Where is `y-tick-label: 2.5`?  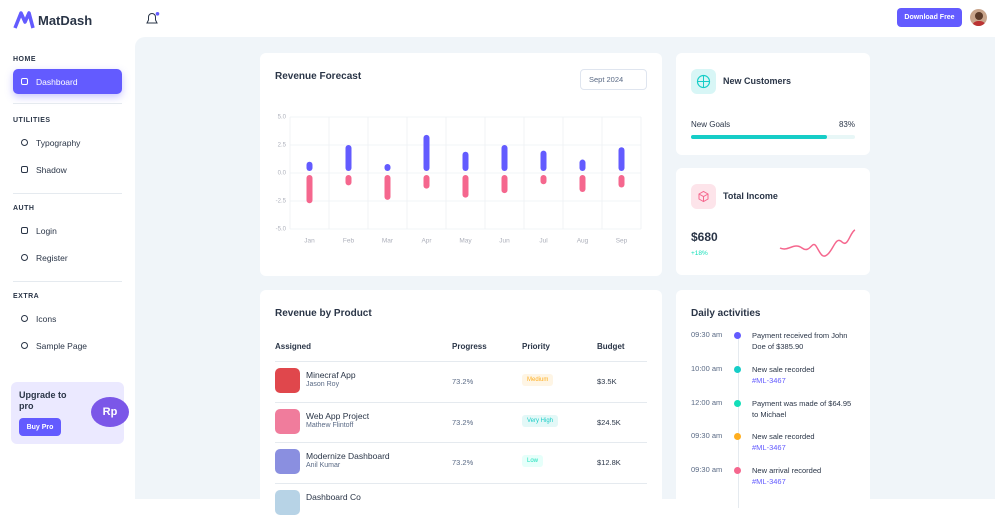 y-tick-label: 2.5 is located at coordinates (282, 146).